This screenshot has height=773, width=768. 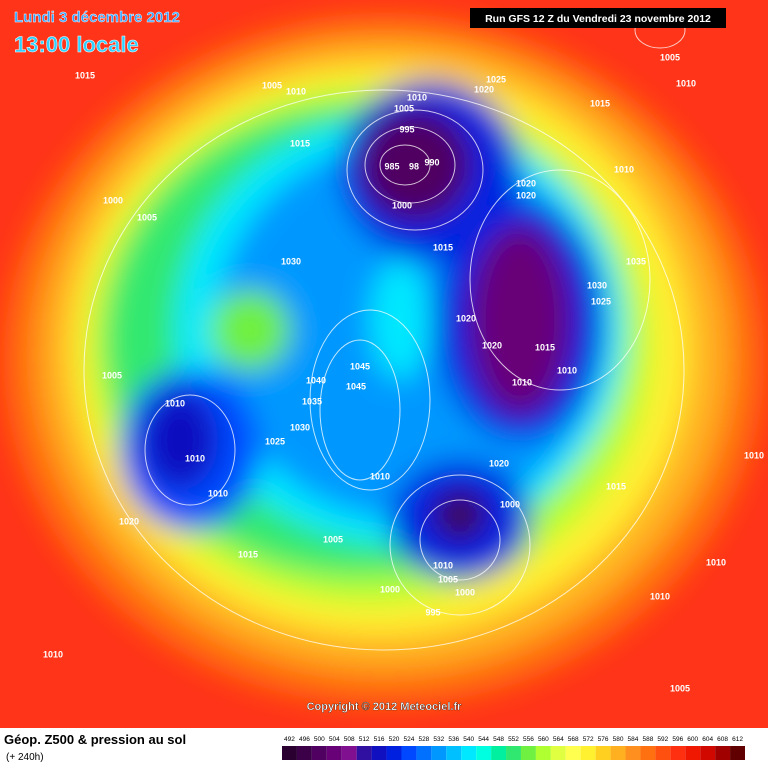 I want to click on scale-label: 532, so click(x=438, y=739).